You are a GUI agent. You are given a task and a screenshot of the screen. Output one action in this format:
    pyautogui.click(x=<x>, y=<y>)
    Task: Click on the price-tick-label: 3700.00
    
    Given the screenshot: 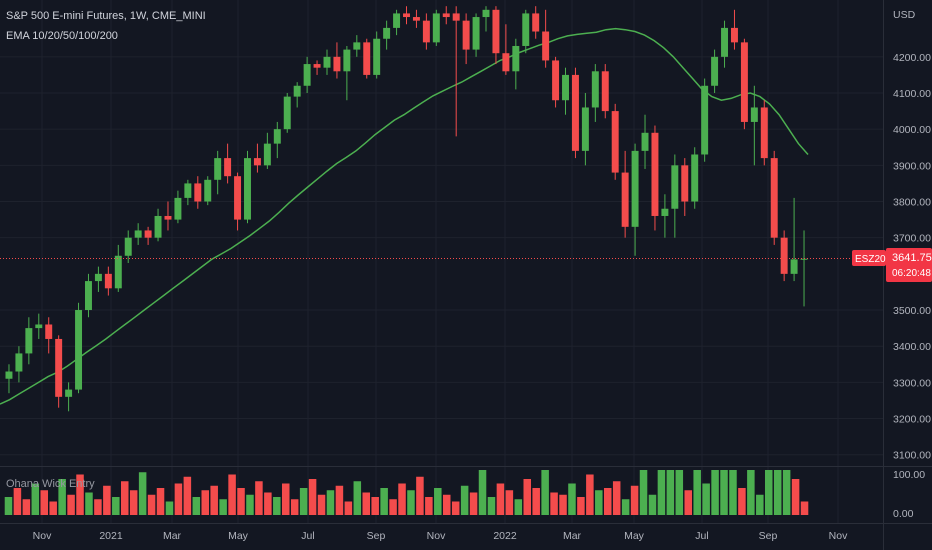 What is the action you would take?
    pyautogui.click(x=912, y=239)
    